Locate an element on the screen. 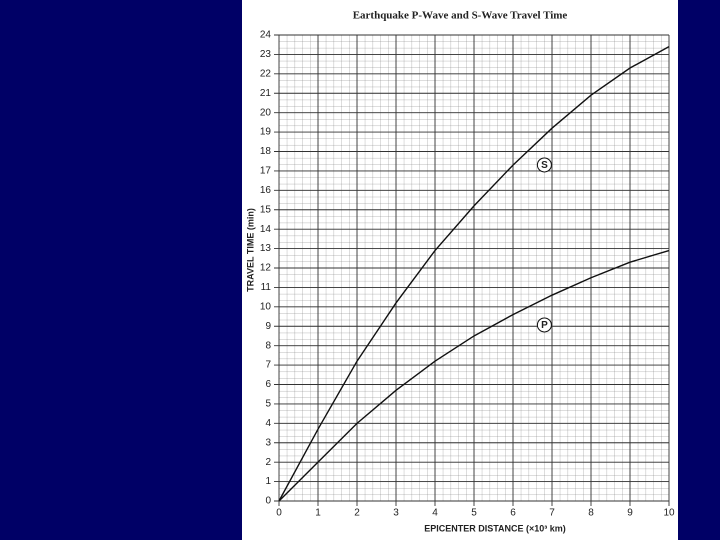  y-tick-label: 6 is located at coordinates (268, 384).